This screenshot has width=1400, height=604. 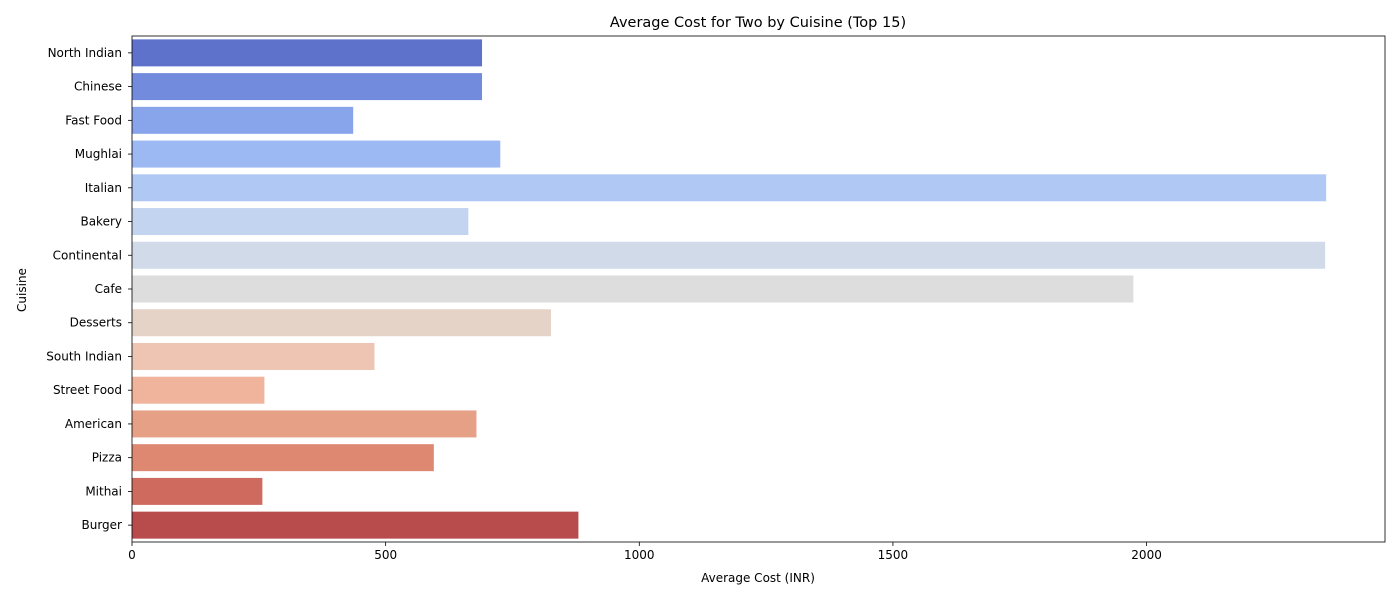 I want to click on y-tick-label: South Indian, so click(x=84, y=356).